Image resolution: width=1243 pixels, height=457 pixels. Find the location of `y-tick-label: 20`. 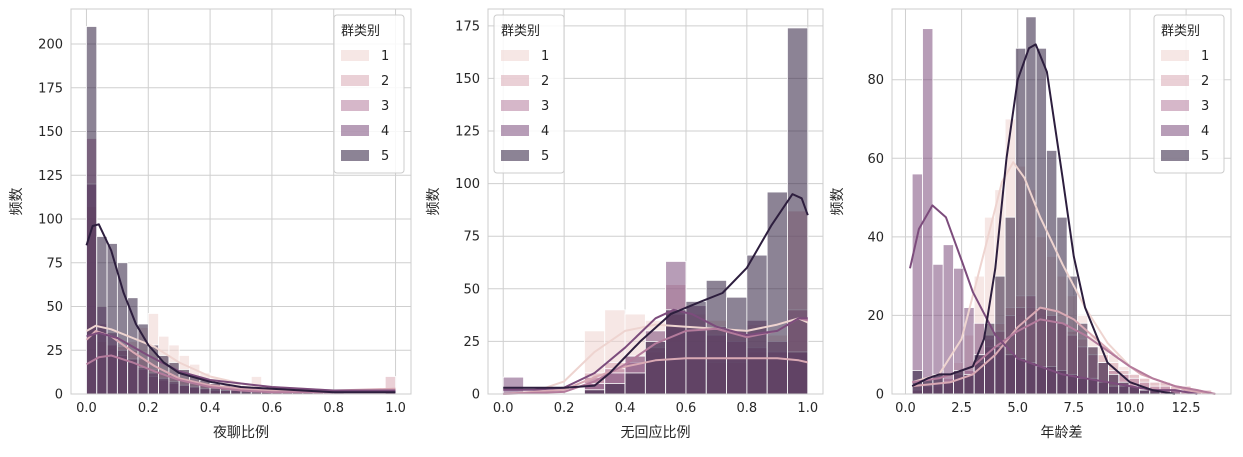

y-tick-label: 20 is located at coordinates (875, 316).